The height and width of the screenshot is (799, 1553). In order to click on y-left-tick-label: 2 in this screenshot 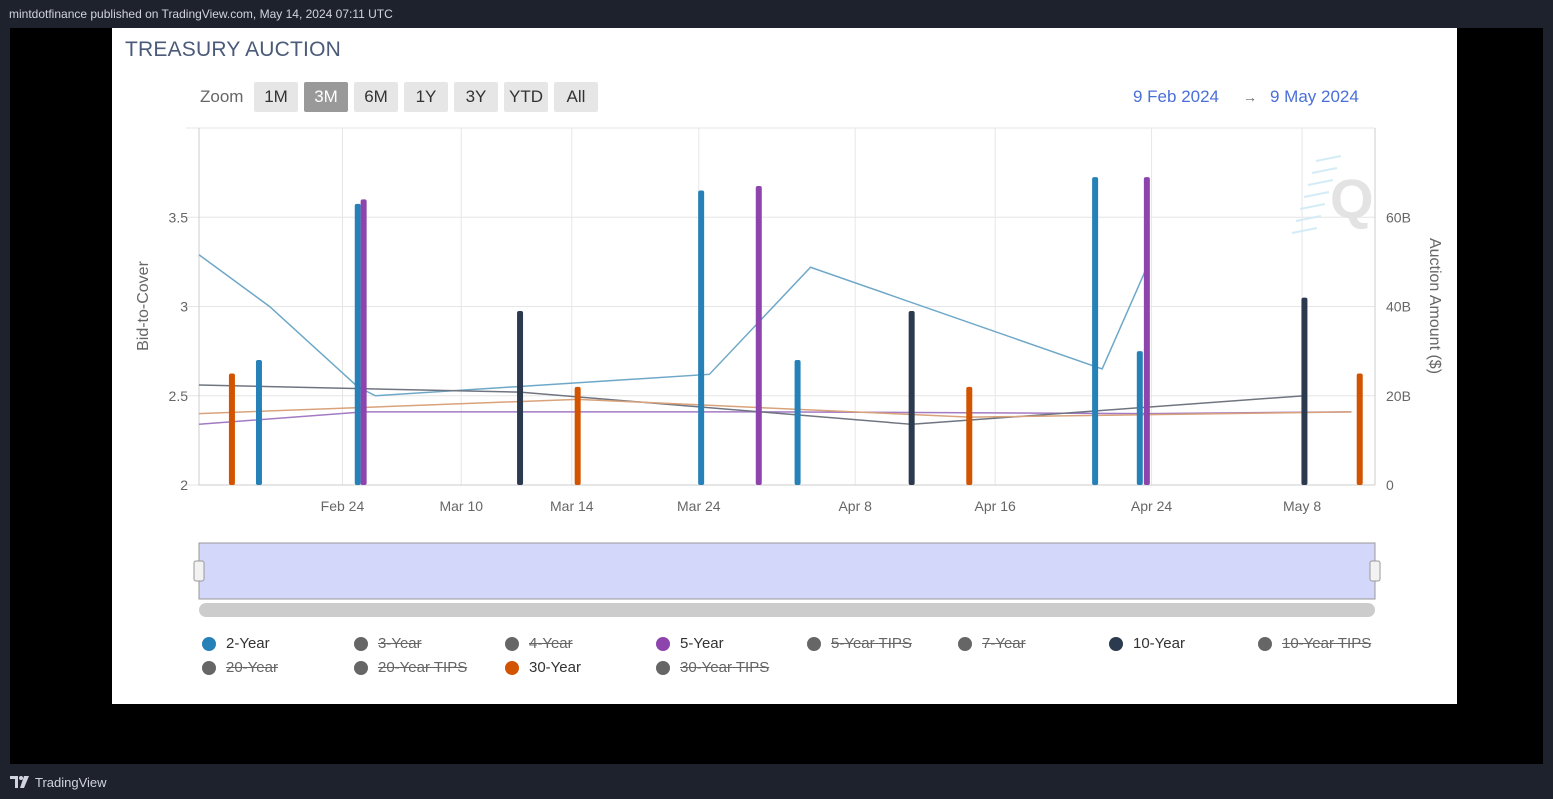, I will do `click(184, 485)`.